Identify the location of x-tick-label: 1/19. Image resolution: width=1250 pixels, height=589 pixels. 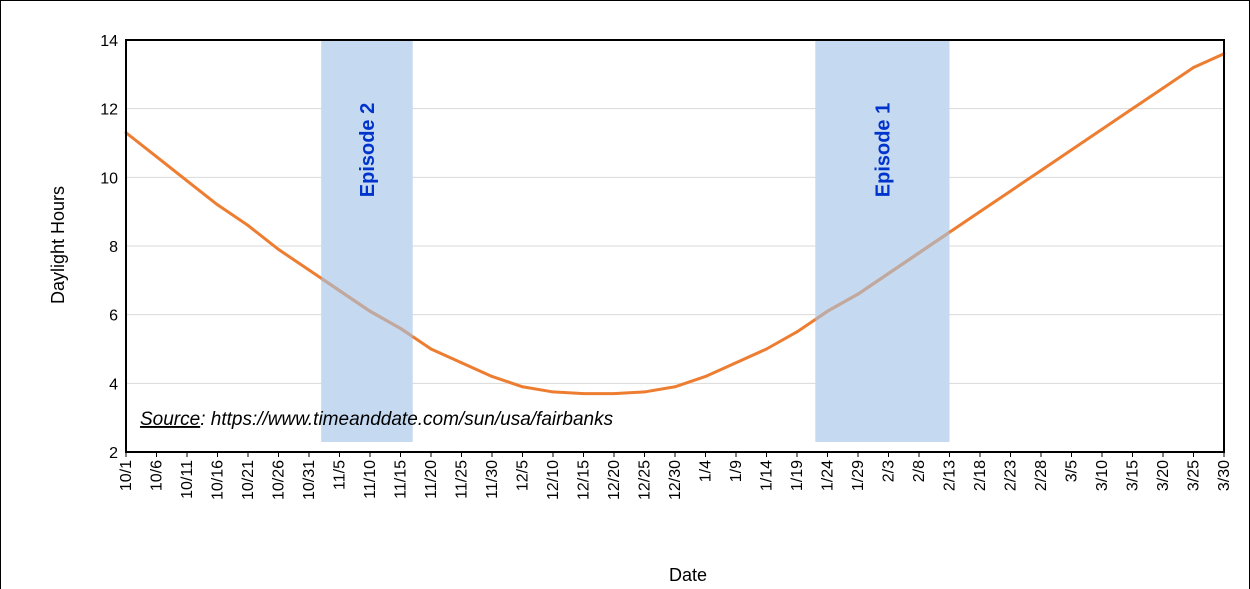
(797, 475).